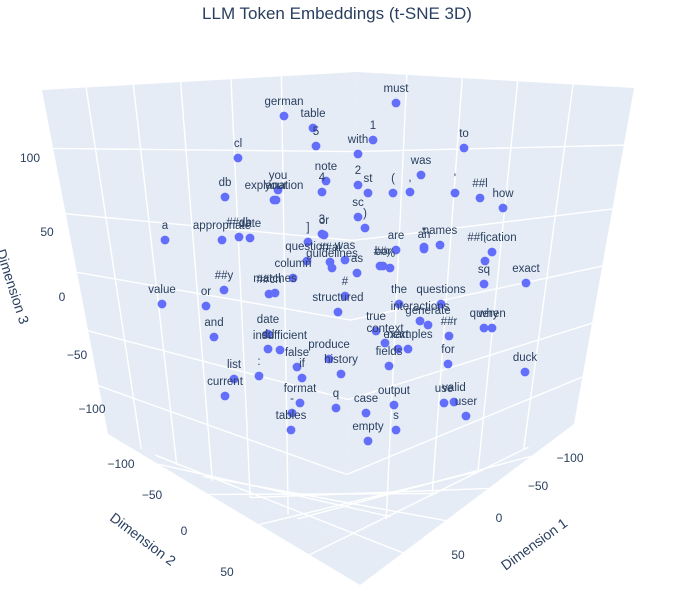  Describe the element at coordinates (440, 290) in the screenshot. I see `point-label: questions` at that location.